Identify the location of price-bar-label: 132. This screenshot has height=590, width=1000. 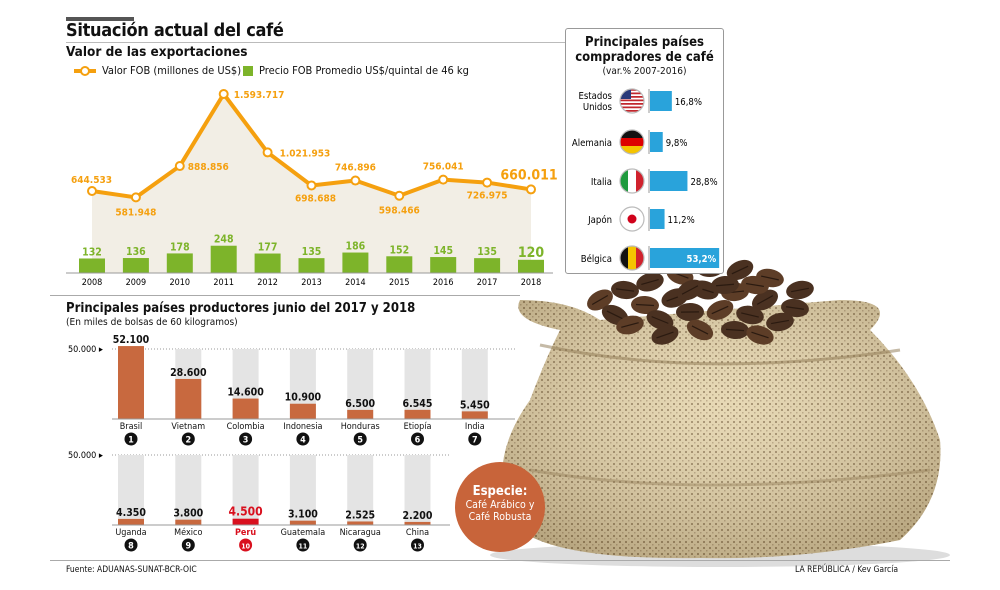
(92, 252).